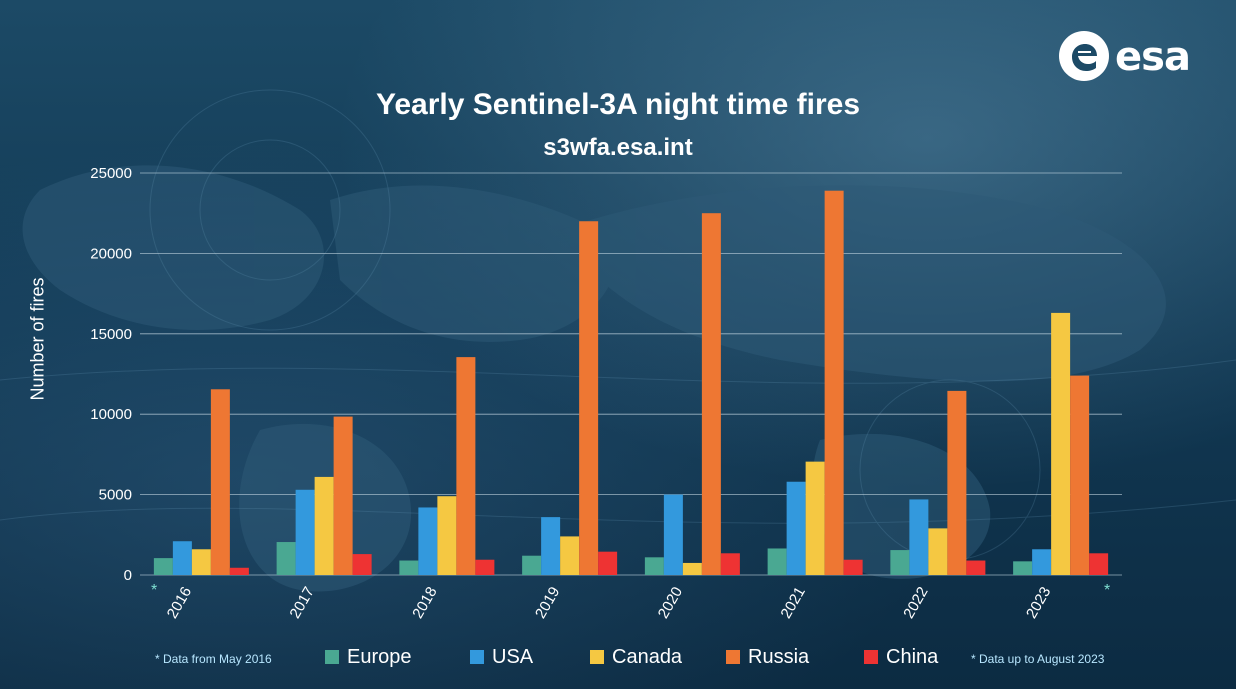 This screenshot has height=689, width=1236. What do you see at coordinates (597, 657) in the screenshot?
I see `legend-swatch-canada` at bounding box center [597, 657].